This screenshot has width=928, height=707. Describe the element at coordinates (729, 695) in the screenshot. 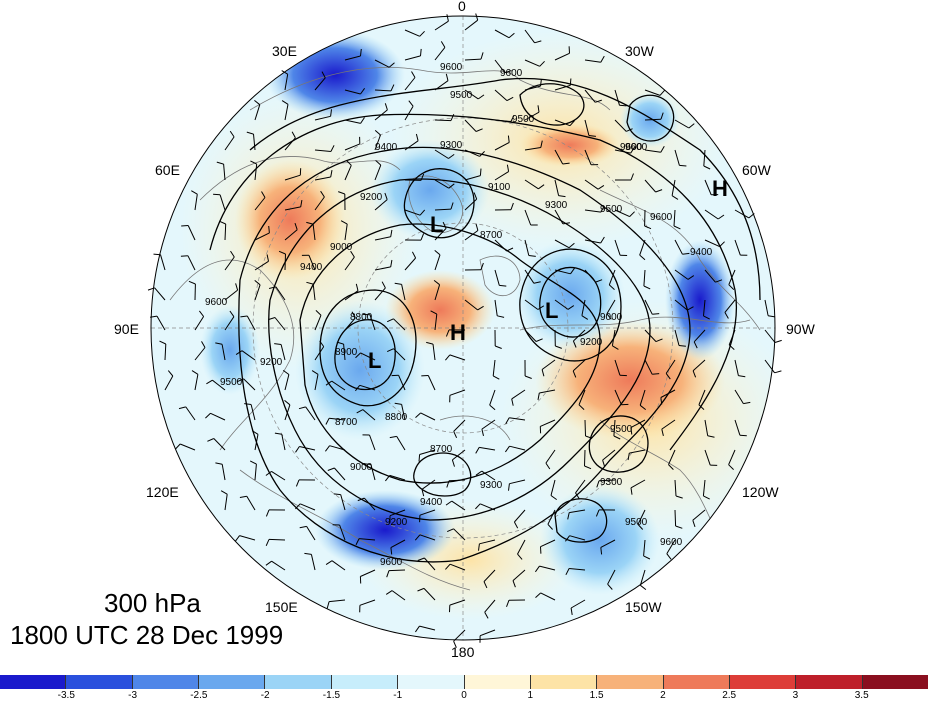

I see `colorbar-tick-label: 2.5` at that location.